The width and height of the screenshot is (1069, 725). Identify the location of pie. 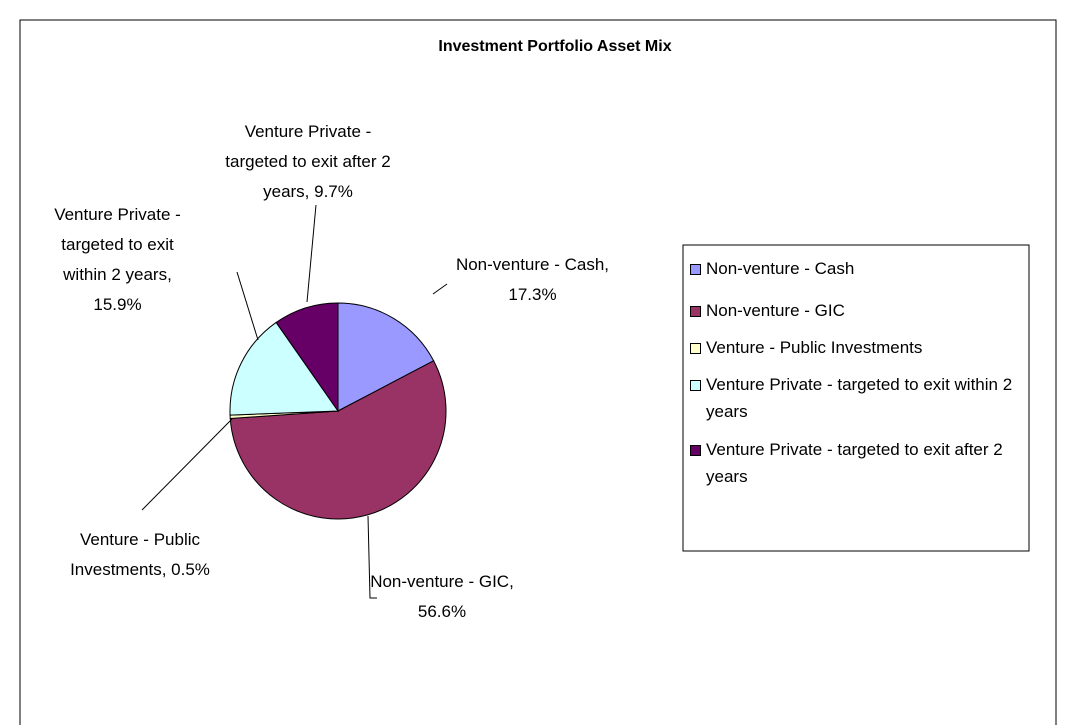
(338, 411).